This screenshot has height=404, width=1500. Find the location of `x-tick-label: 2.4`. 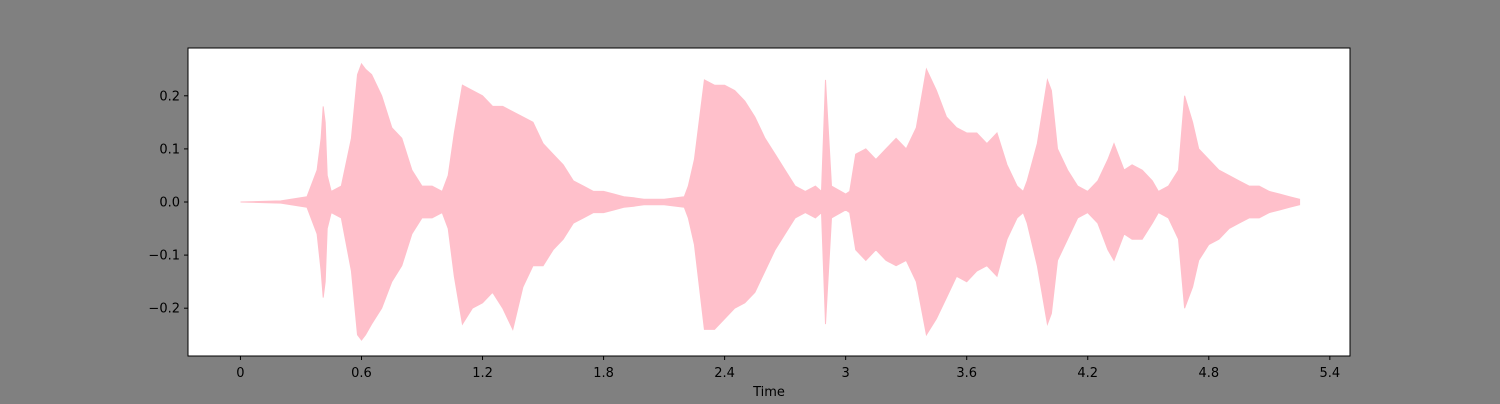

x-tick-label: 2.4 is located at coordinates (724, 373).